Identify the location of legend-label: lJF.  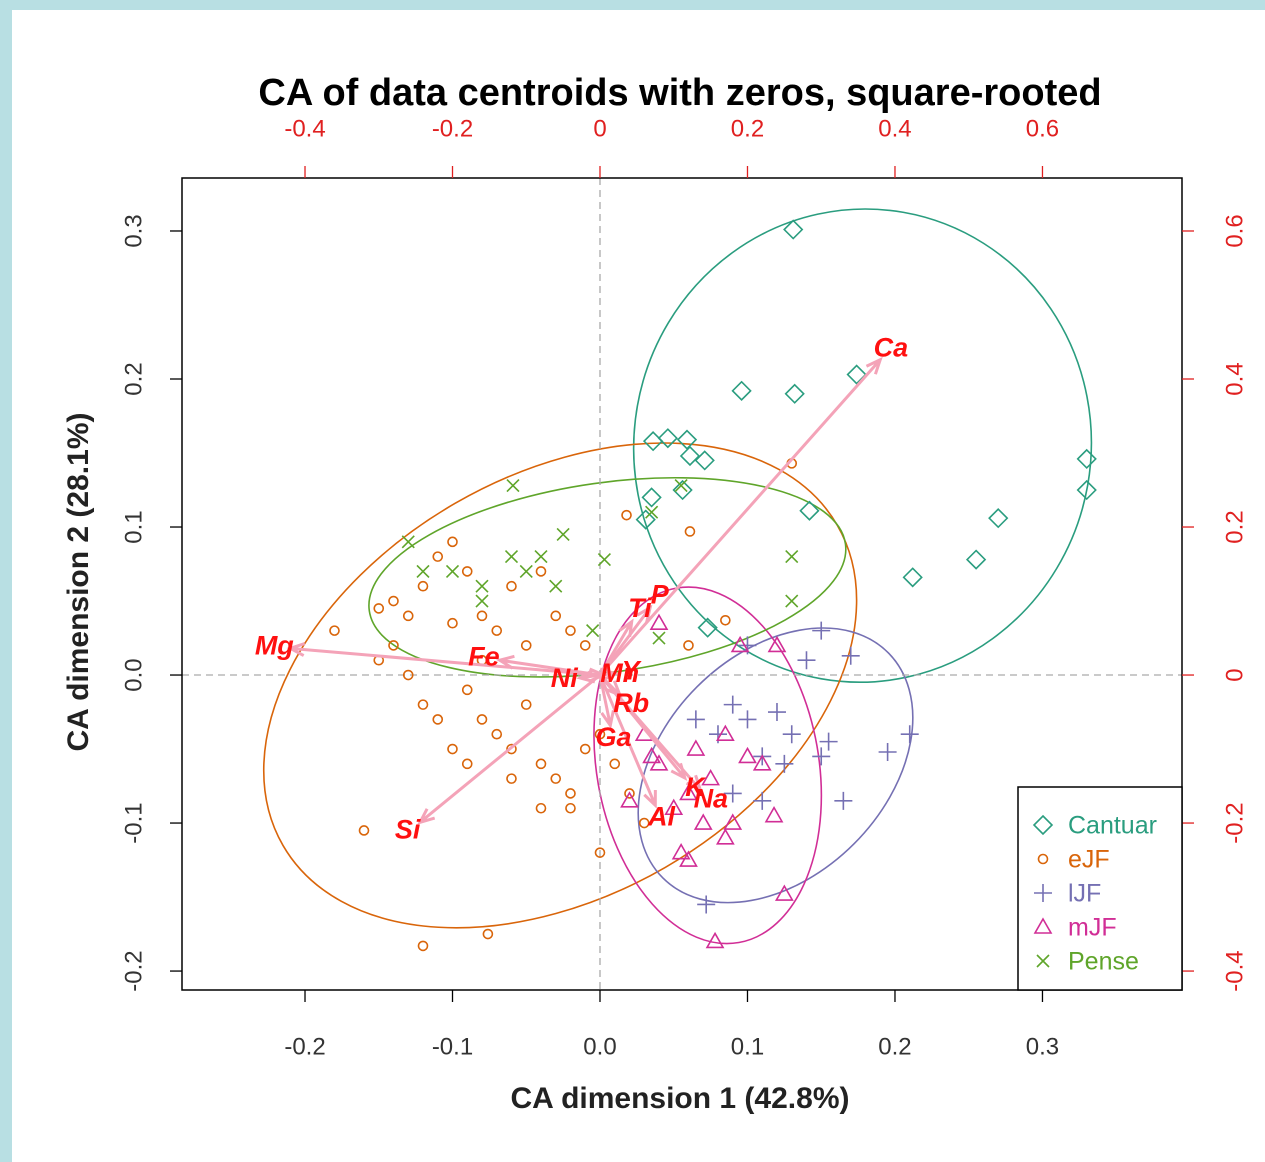
(1084, 894).